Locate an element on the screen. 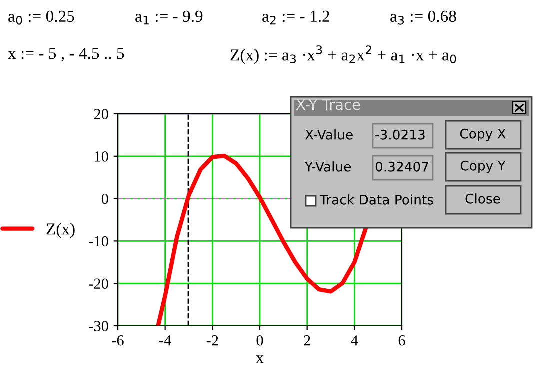 The height and width of the screenshot is (378, 546). y-tick-label: -10 is located at coordinates (98, 241).